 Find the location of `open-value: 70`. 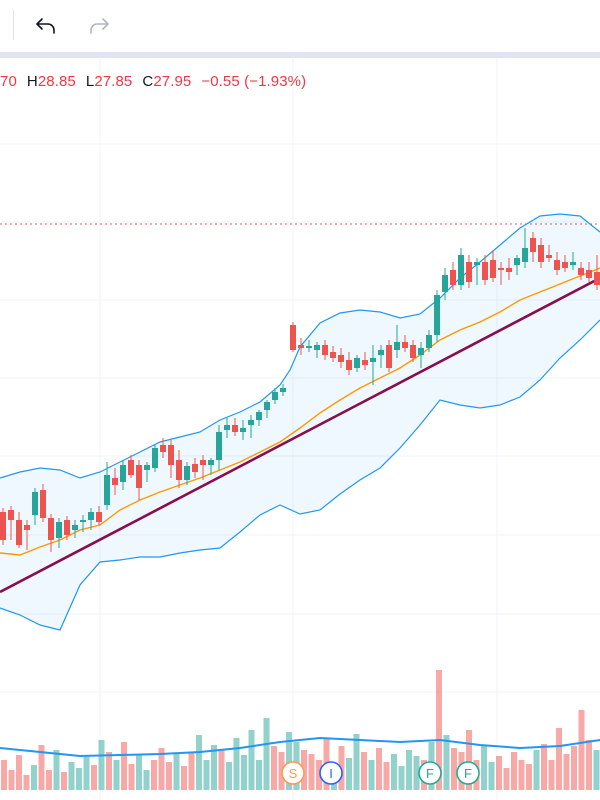

open-value: 70 is located at coordinates (8, 81).